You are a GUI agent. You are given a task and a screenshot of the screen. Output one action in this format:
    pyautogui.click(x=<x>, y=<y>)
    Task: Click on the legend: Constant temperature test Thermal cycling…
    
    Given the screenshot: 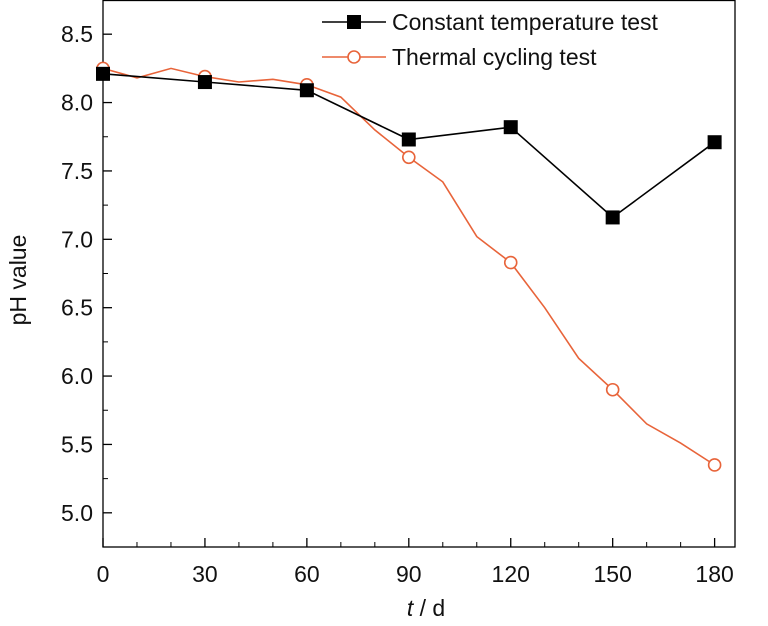 What is the action you would take?
    pyautogui.click(x=490, y=39)
    